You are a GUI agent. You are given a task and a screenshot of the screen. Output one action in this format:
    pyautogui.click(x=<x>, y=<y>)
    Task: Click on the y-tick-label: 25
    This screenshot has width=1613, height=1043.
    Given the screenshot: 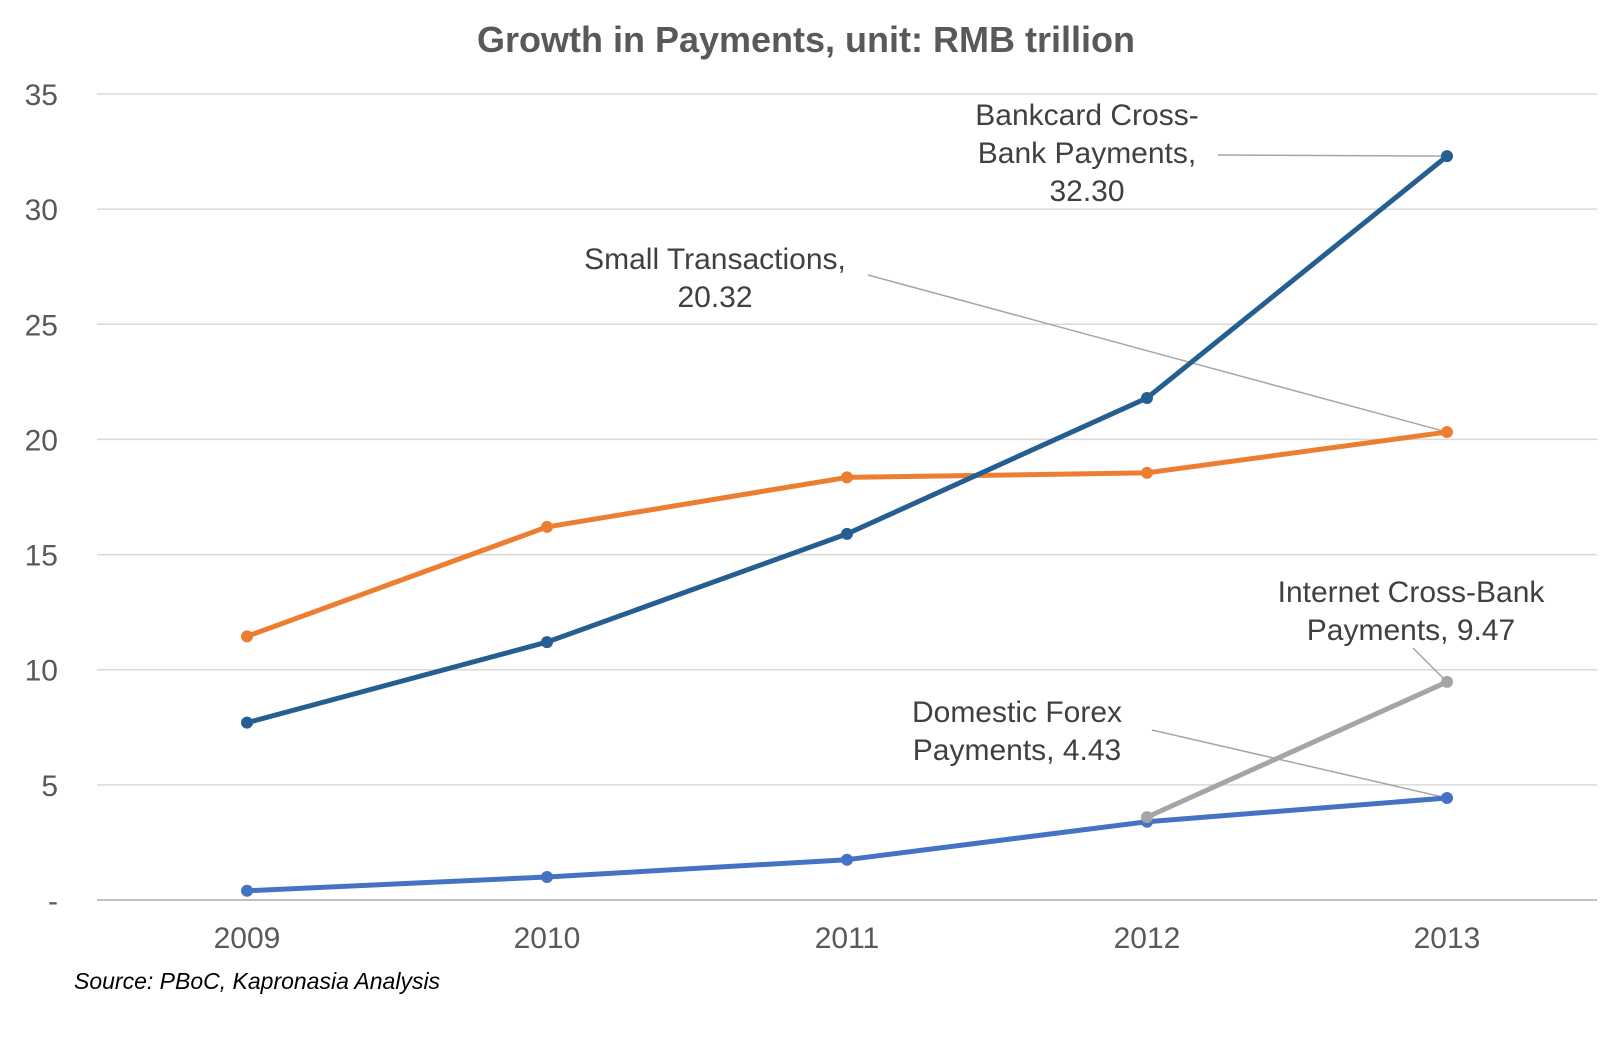 What is the action you would take?
    pyautogui.click(x=41, y=325)
    